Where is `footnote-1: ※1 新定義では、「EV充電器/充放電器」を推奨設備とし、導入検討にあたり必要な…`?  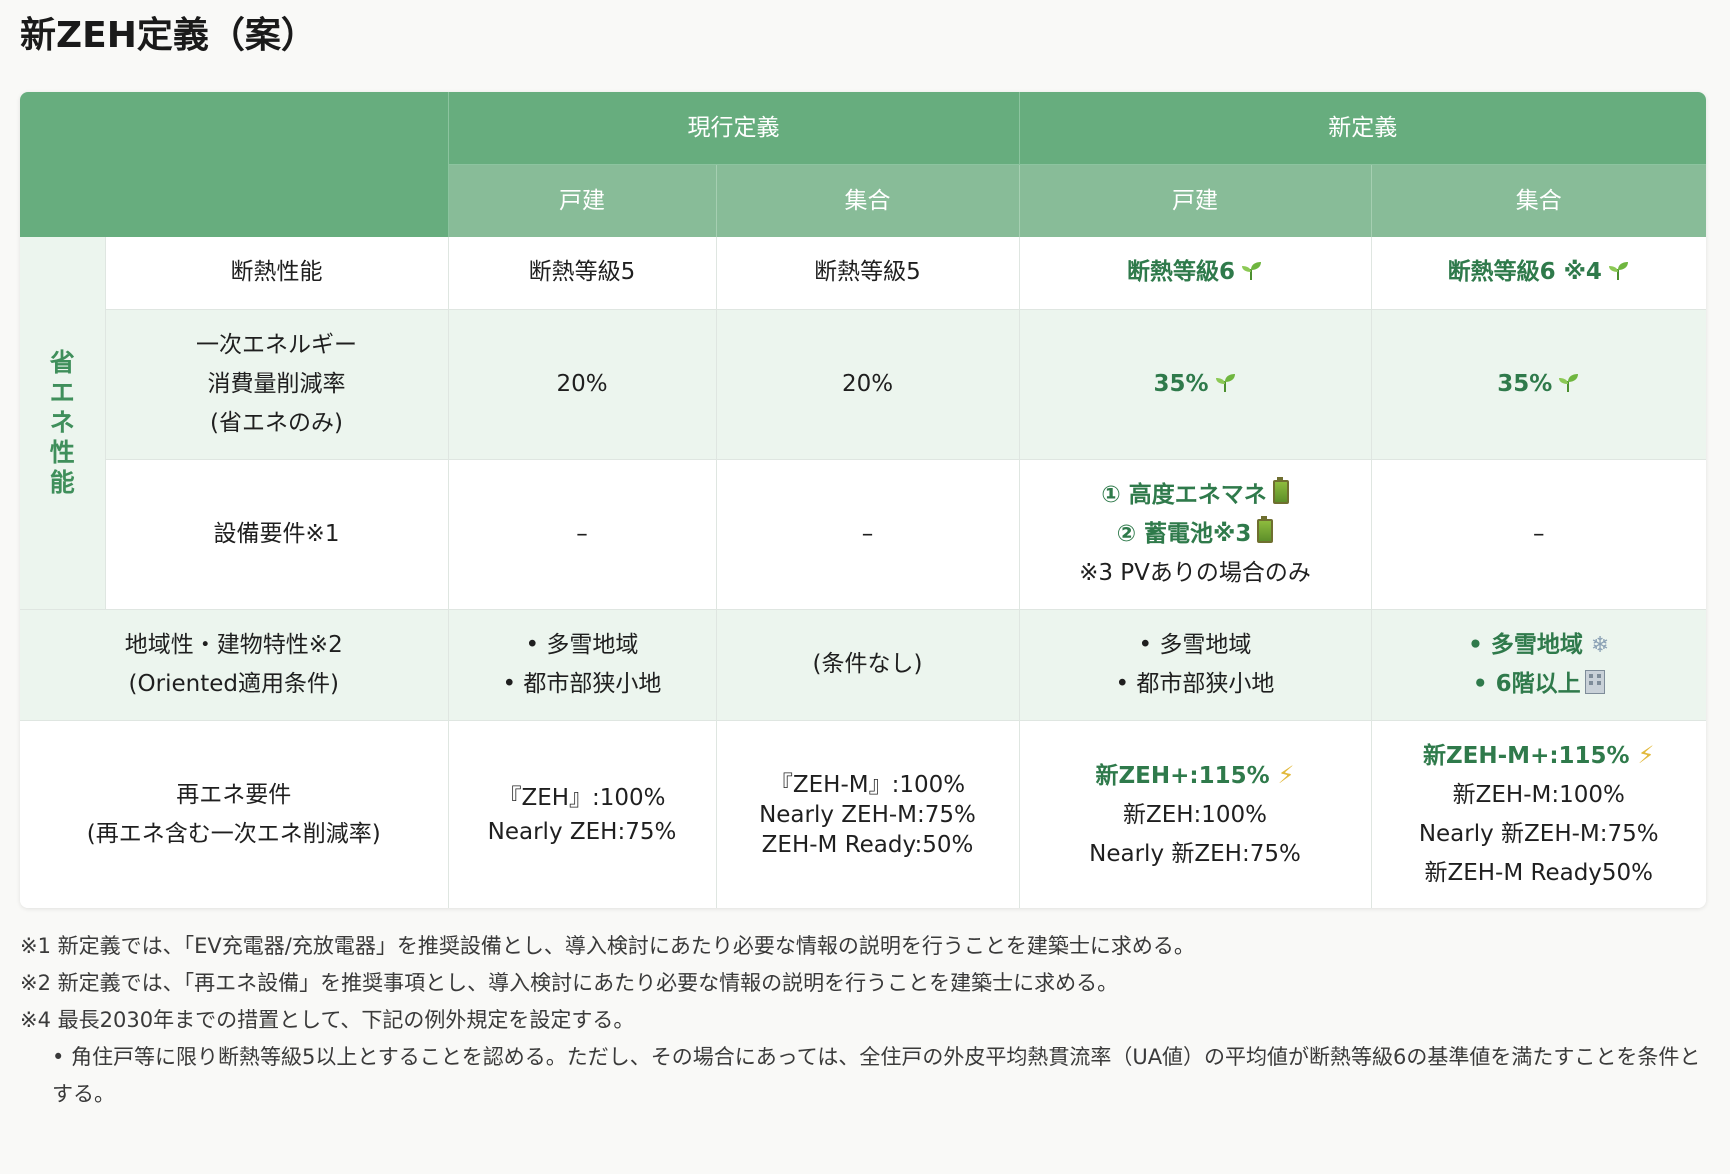
footnote-1: ※1 新定義では、「EV充電器/充放電器」を推奨設備とし、導入検討にあたり必要な… is located at coordinates (607, 946).